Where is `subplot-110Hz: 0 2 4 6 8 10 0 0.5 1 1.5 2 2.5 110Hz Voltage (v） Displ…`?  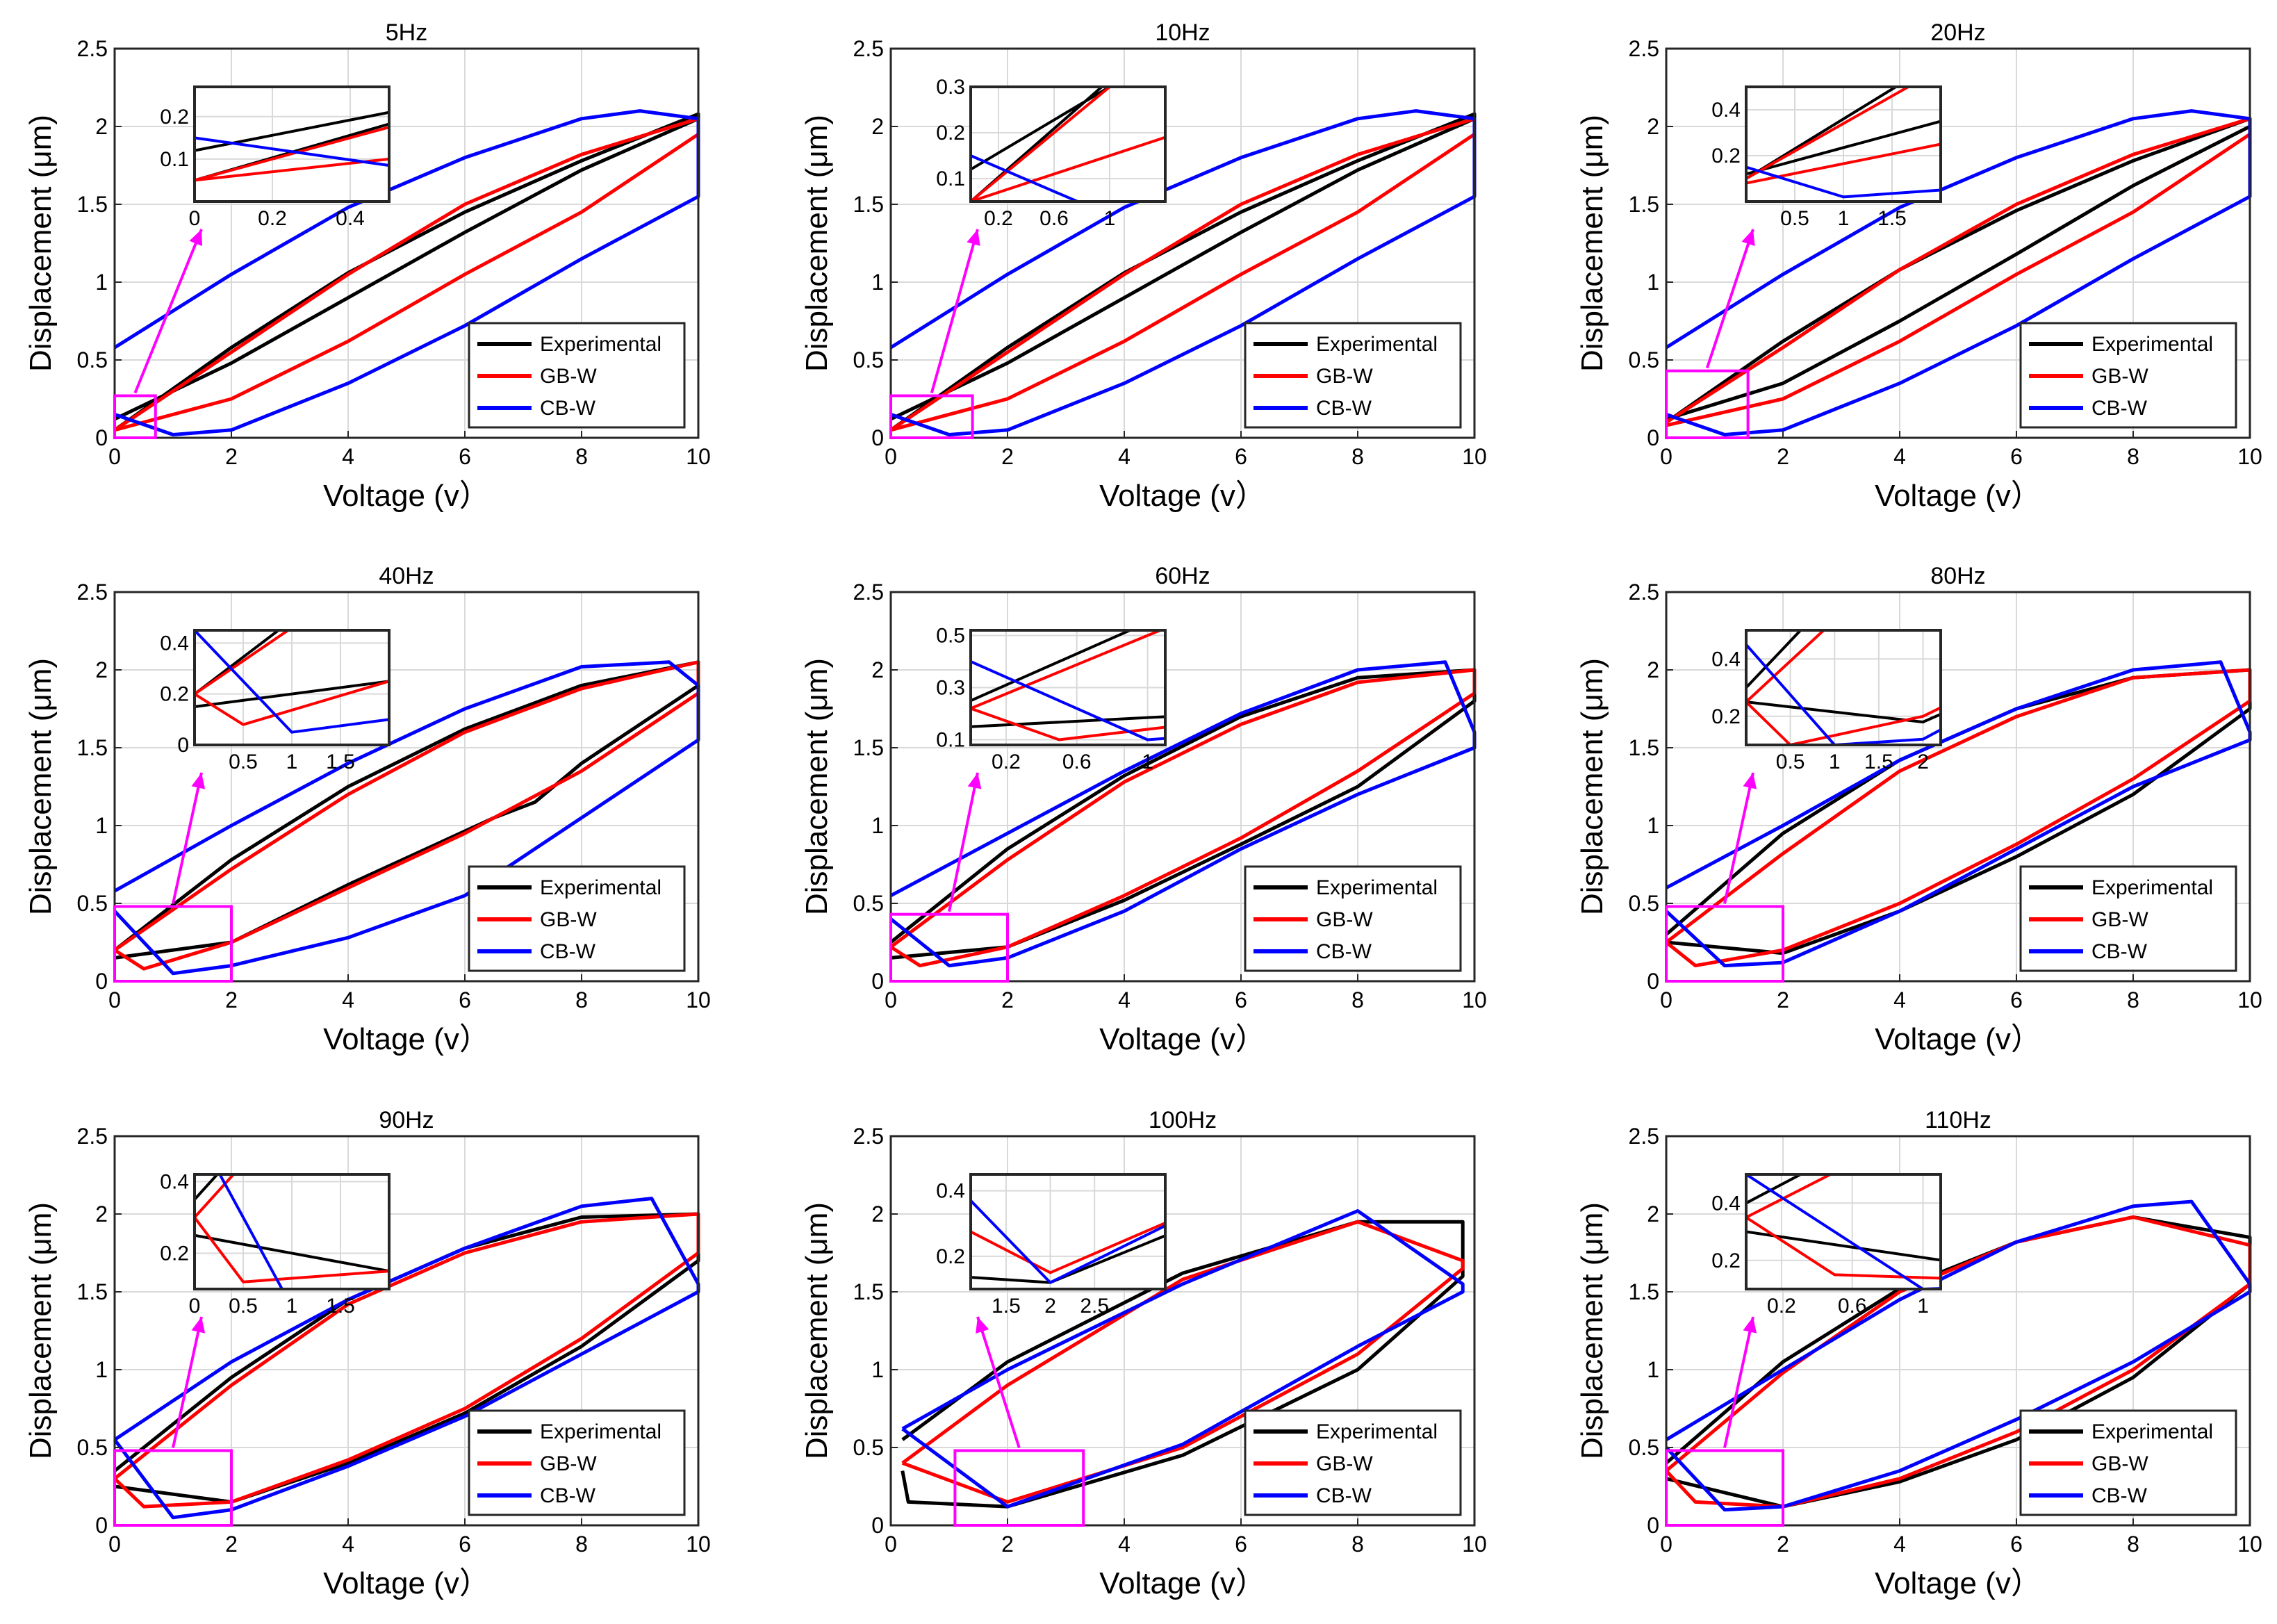
subplot-110Hz: 0 2 4 6 8 10 0 0.5 1 1.5 2 2.5 110Hz Voltage (v） Displ… is located at coordinates (1918, 1353).